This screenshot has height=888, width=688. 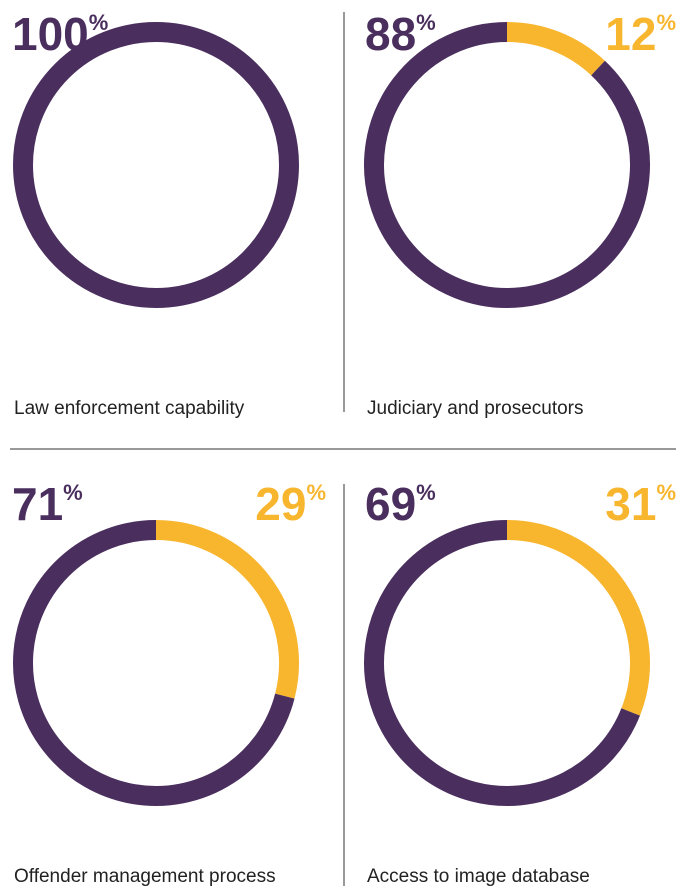 What do you see at coordinates (290, 504) in the screenshot?
I see `percent-label: 29%` at bounding box center [290, 504].